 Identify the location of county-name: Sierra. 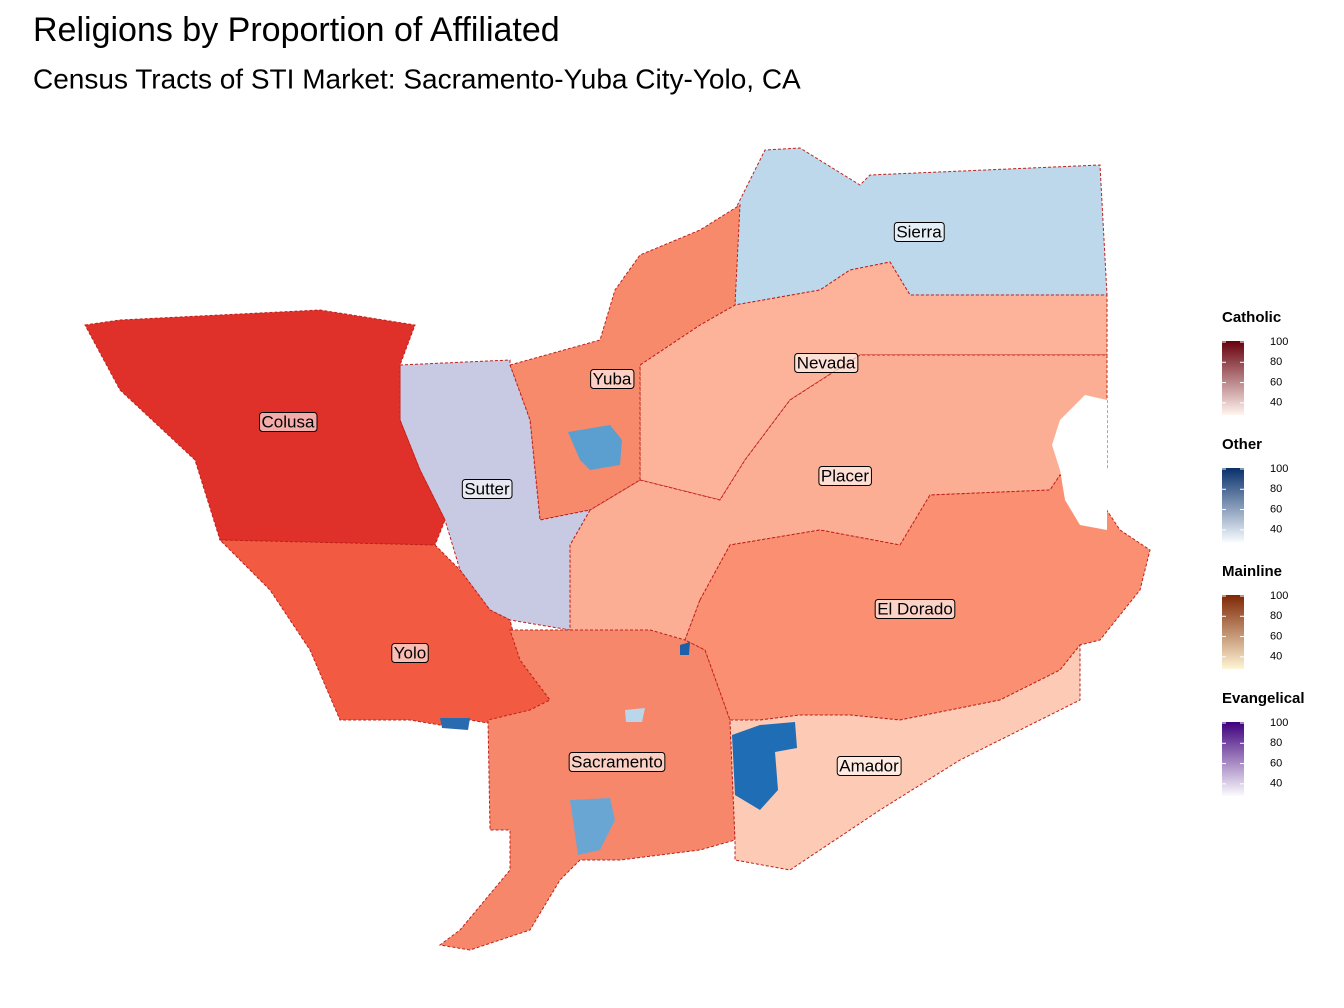
(919, 231).